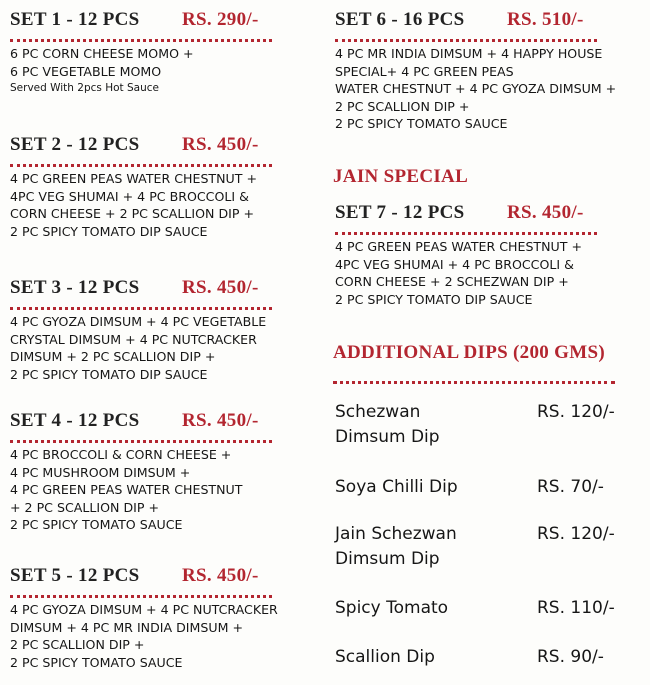  What do you see at coordinates (126, 489) in the screenshot?
I see `item-line: 4 PC GREEN PEAS WATER CHESTNUT` at bounding box center [126, 489].